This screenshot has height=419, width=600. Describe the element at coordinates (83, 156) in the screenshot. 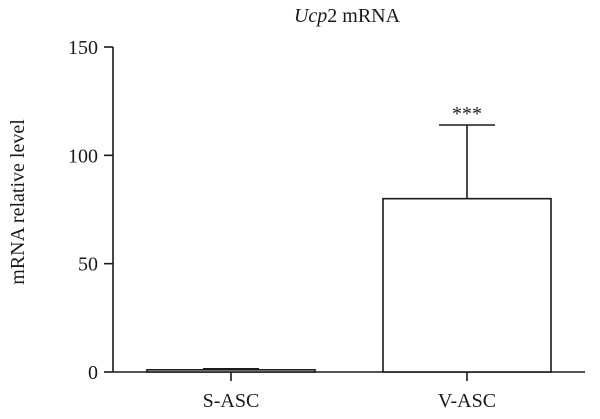

I see `y-tick-label: 100` at that location.